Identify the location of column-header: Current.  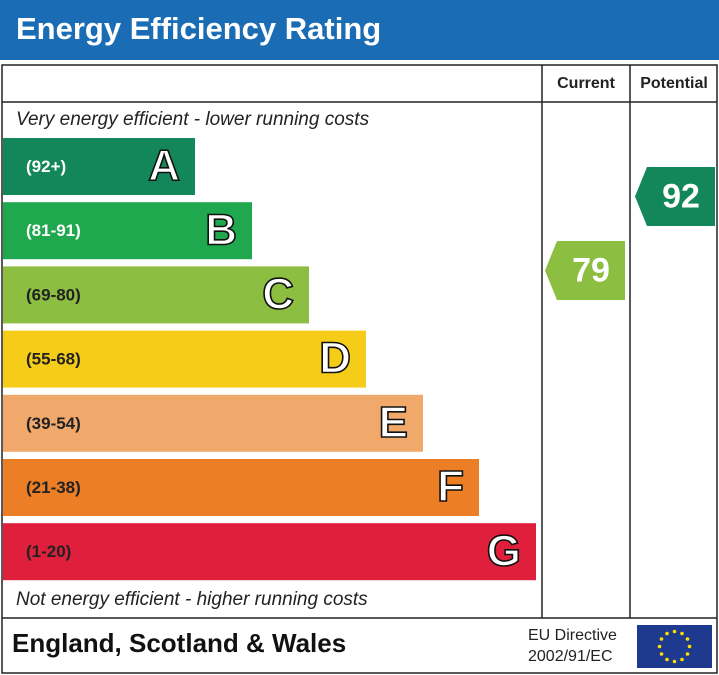
(586, 83).